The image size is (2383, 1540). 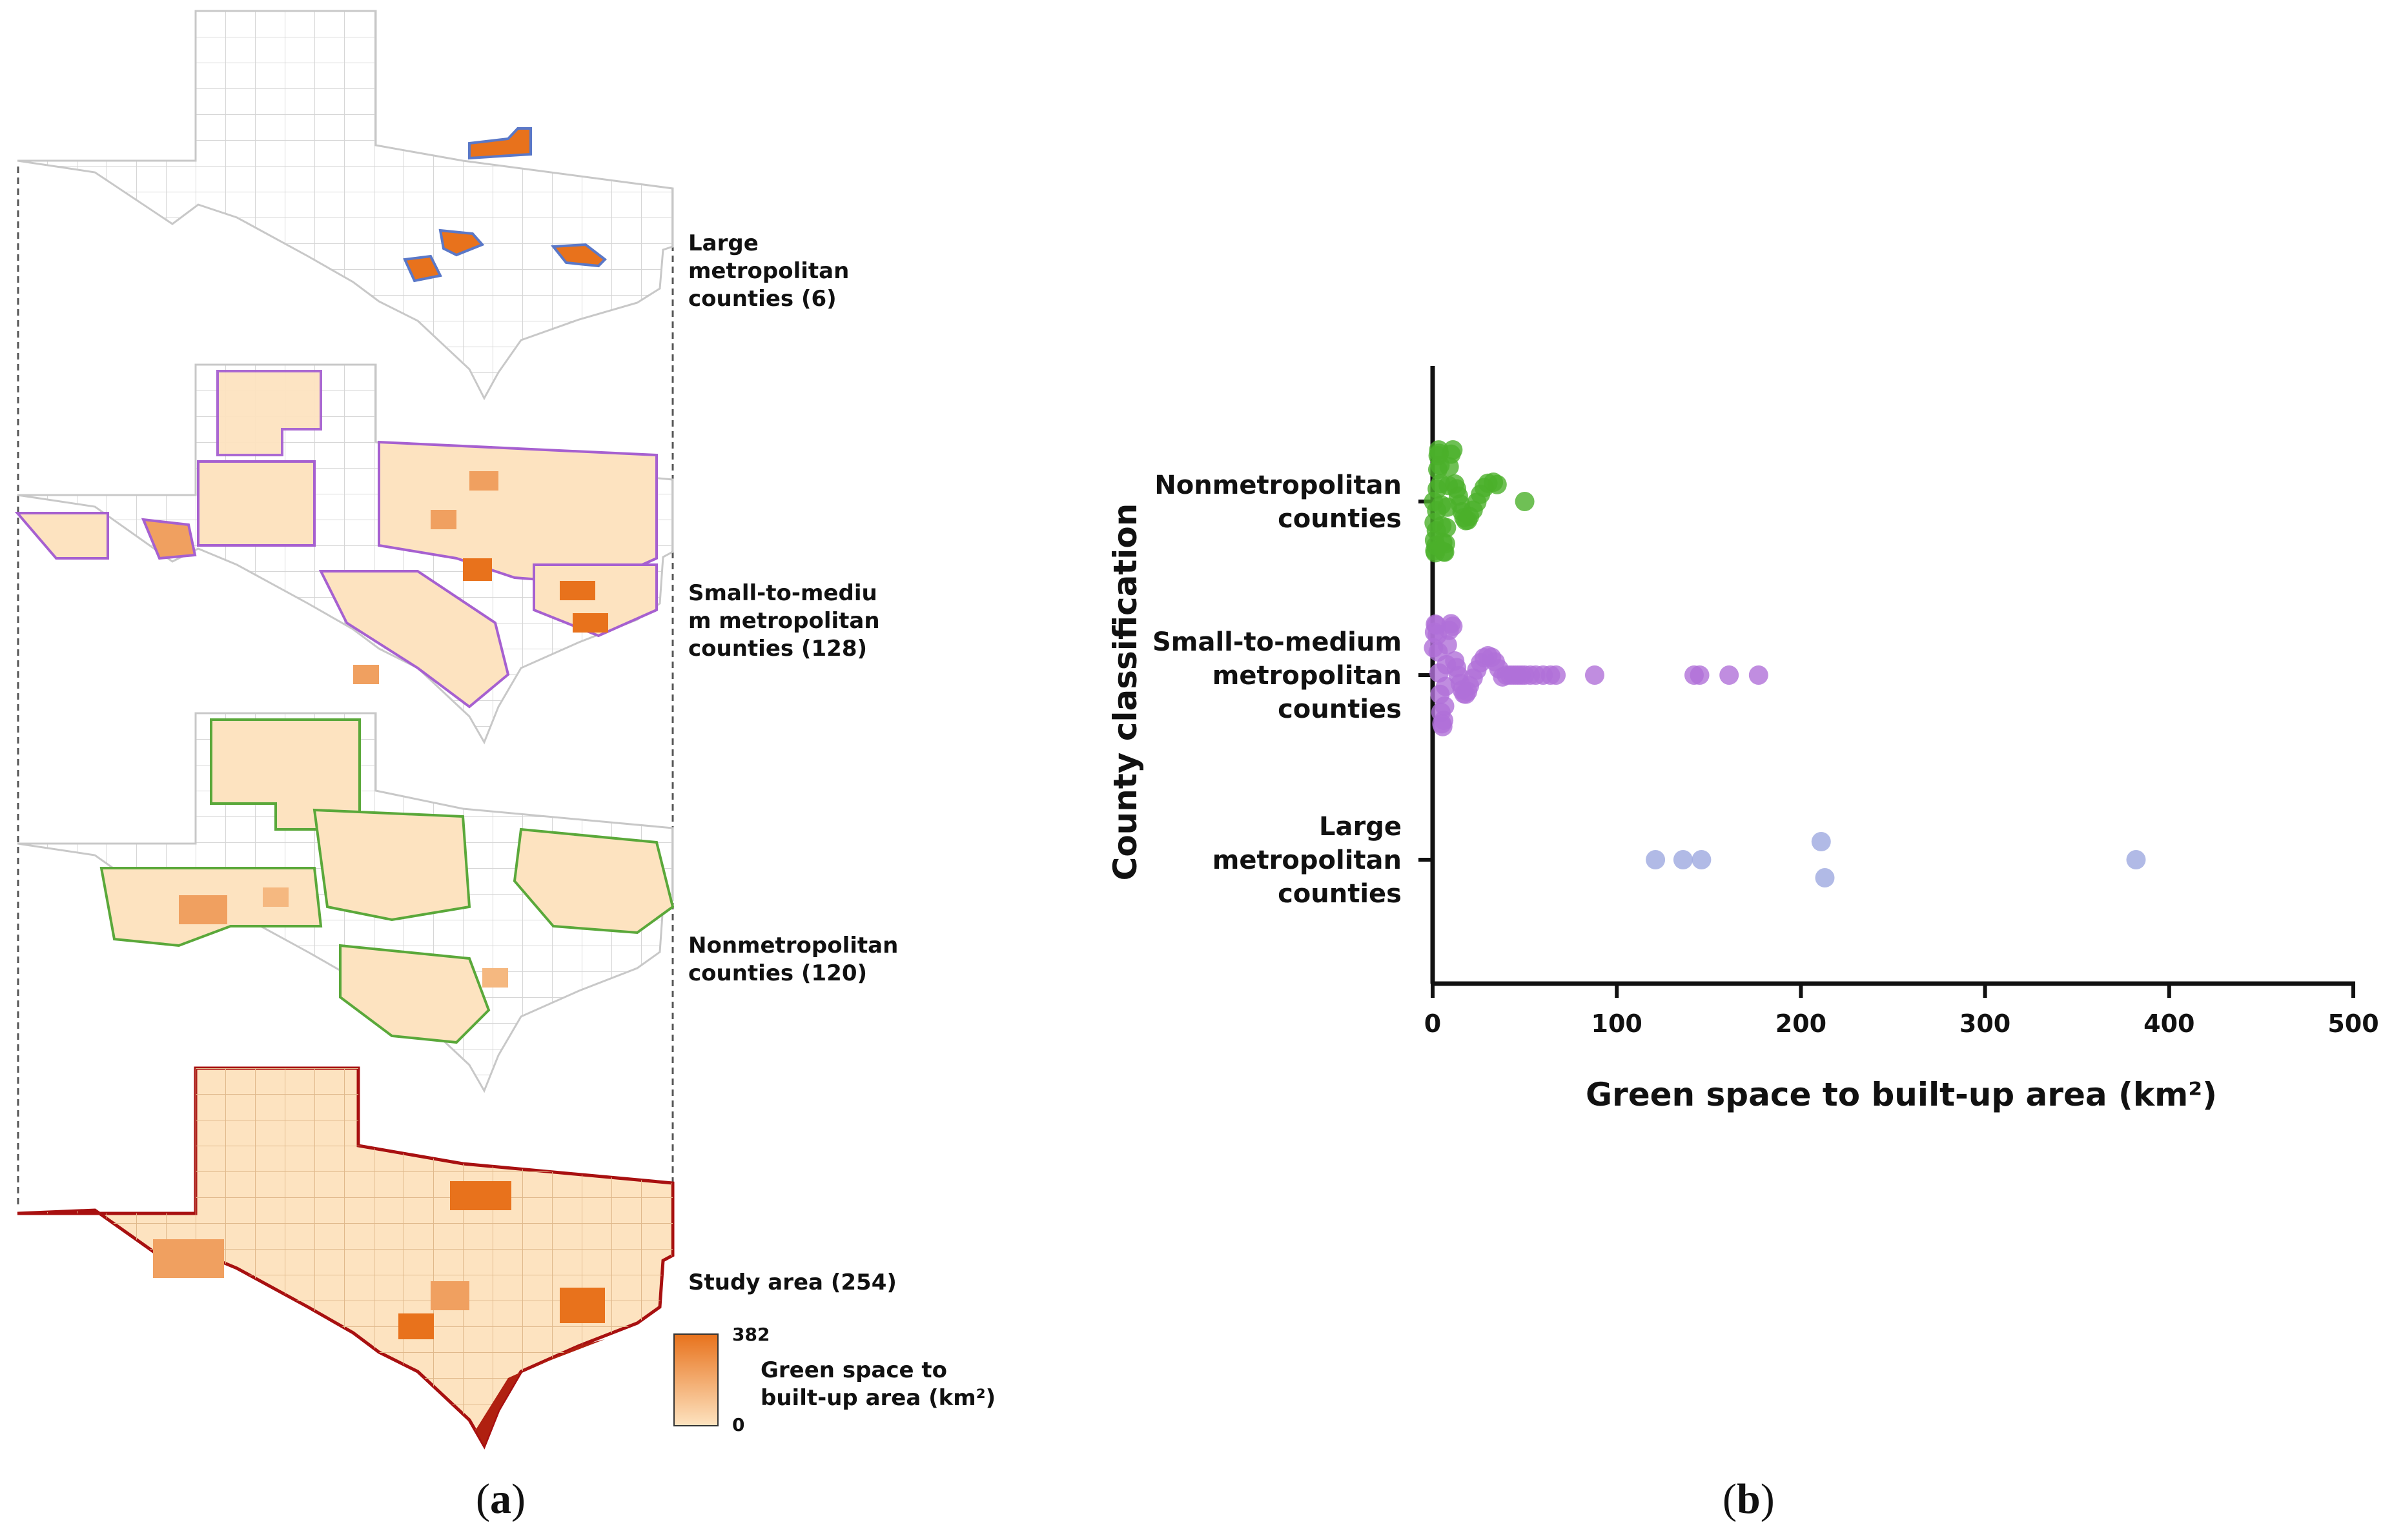 What do you see at coordinates (392, 865) in the screenshot?
I see `nonmetro-outline-central` at bounding box center [392, 865].